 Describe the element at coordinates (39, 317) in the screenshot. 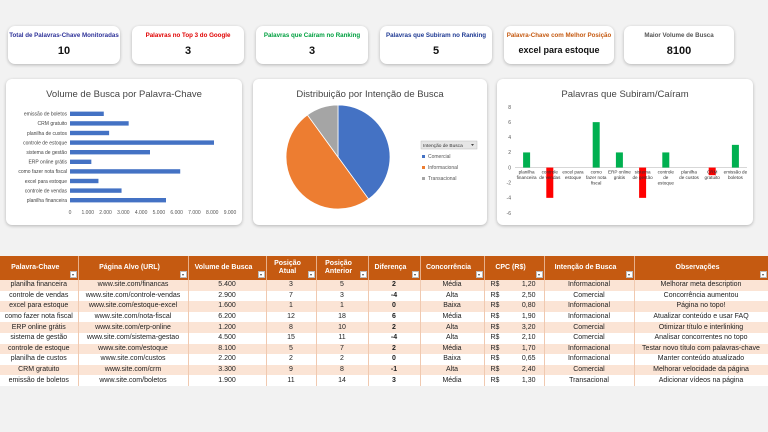

I see `keyword-cell: como fazer nota fiscal` at that location.